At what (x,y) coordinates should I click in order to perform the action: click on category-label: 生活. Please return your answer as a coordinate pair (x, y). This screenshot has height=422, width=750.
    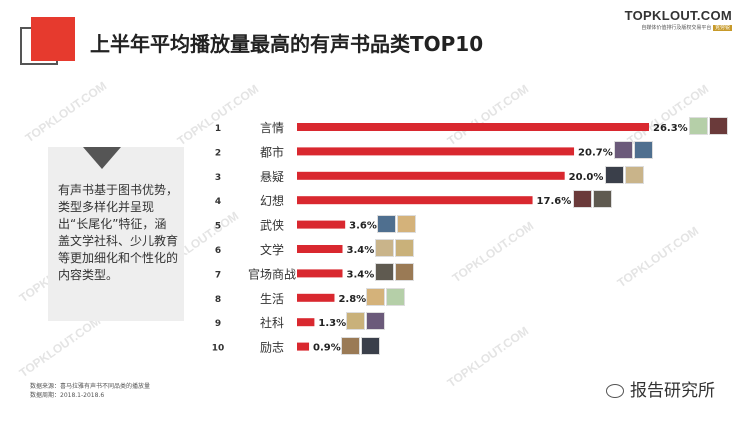
    Looking at the image, I should click on (272, 299).